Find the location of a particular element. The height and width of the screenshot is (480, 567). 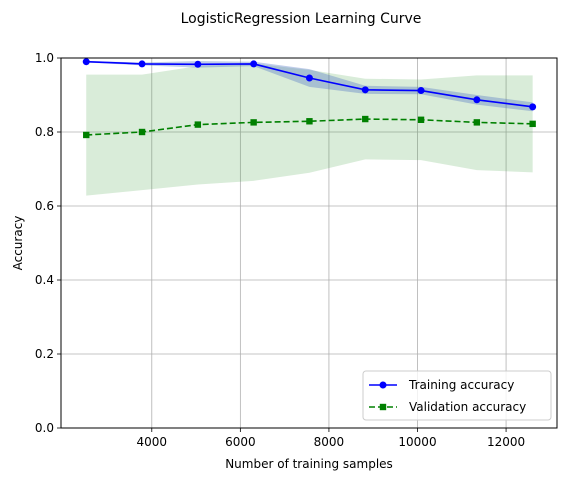

y-axis-label: Accuracy is located at coordinates (18, 243).